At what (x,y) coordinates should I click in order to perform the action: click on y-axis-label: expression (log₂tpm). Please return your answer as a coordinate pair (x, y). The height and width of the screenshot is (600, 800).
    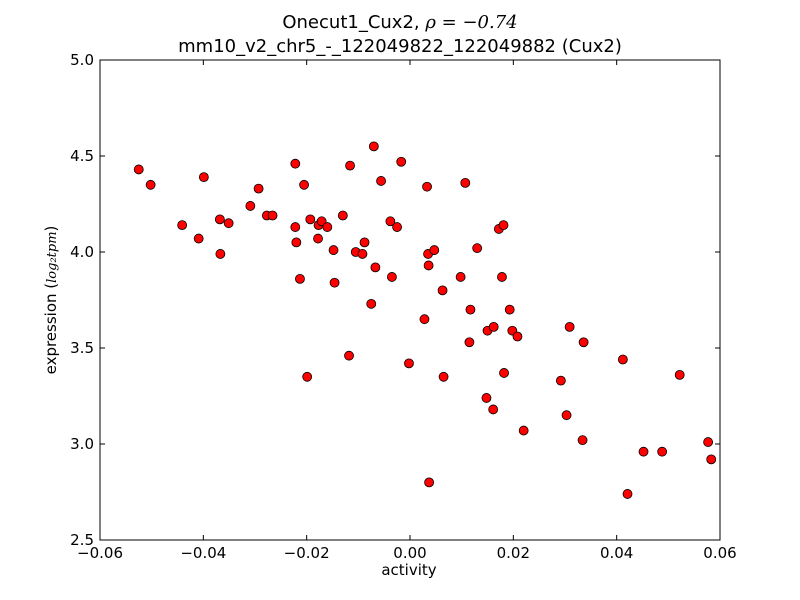
    Looking at the image, I should click on (51, 300).